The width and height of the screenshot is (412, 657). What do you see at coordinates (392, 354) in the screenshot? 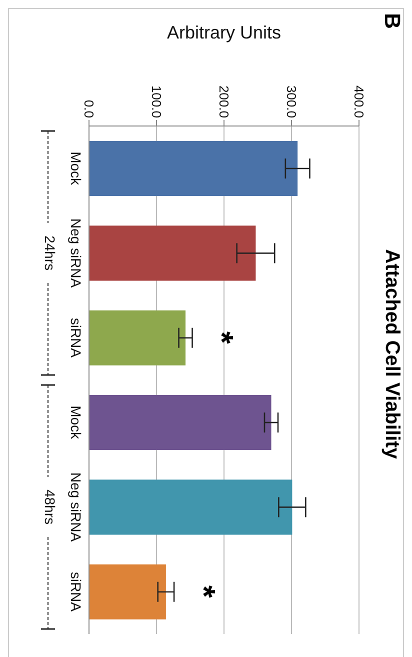
I see `text: Attached Cell Viability` at bounding box center [392, 354].